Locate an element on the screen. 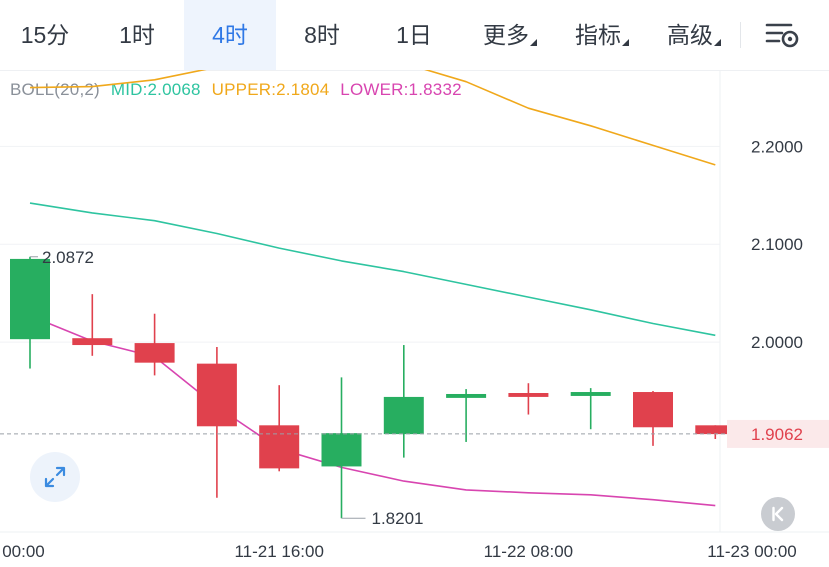 The height and width of the screenshot is (567, 829). fullscreen-button is located at coordinates (55, 477).